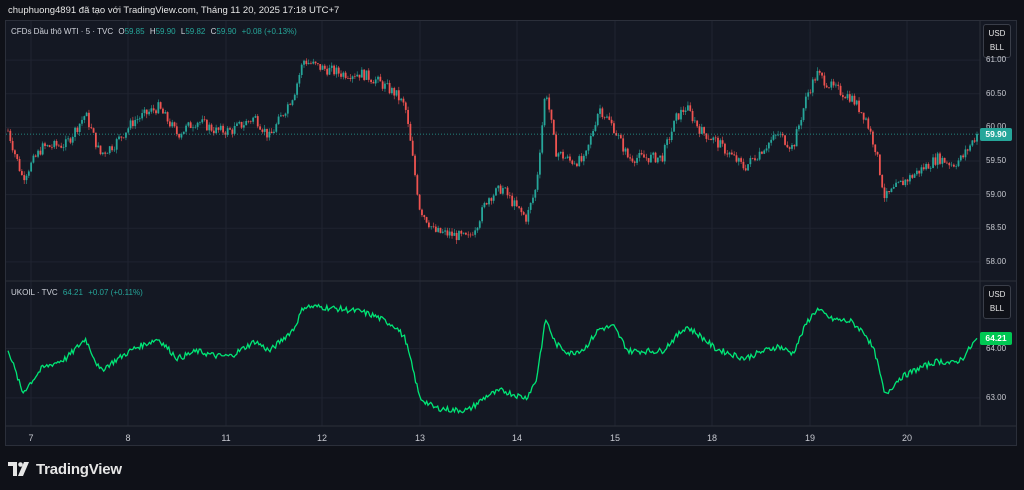 The width and height of the screenshot is (1024, 490). I want to click on tradingview-logo: TradingView, so click(65, 469).